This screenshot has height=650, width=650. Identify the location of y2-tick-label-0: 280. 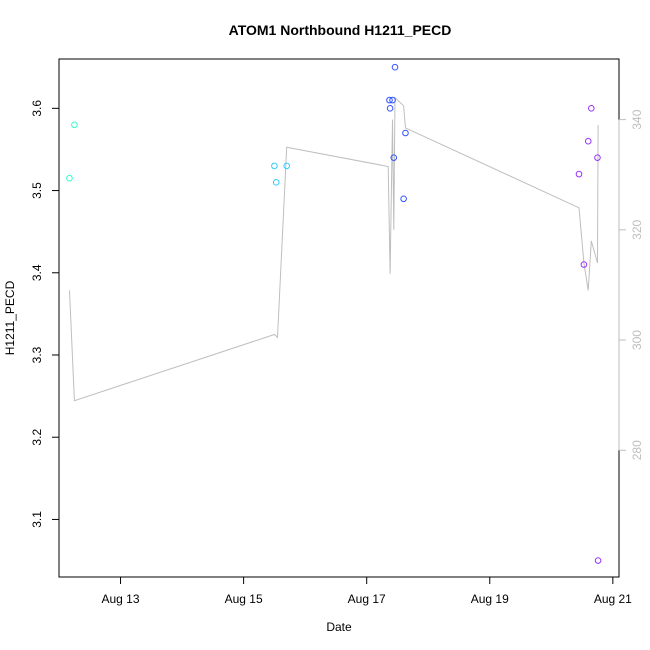
(637, 450).